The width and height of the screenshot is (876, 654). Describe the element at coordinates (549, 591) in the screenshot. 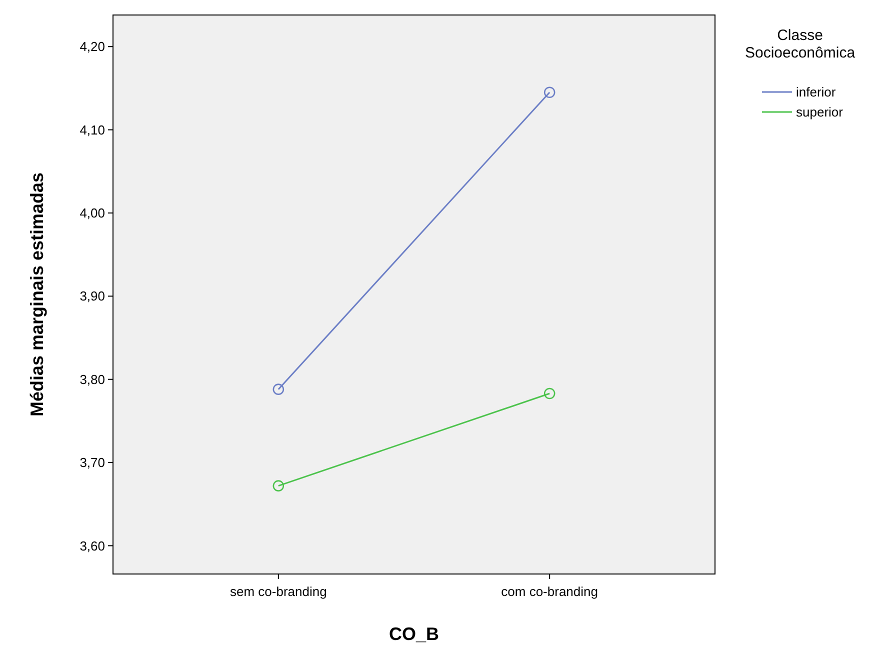

I see `x-tick-label: com co-branding` at that location.